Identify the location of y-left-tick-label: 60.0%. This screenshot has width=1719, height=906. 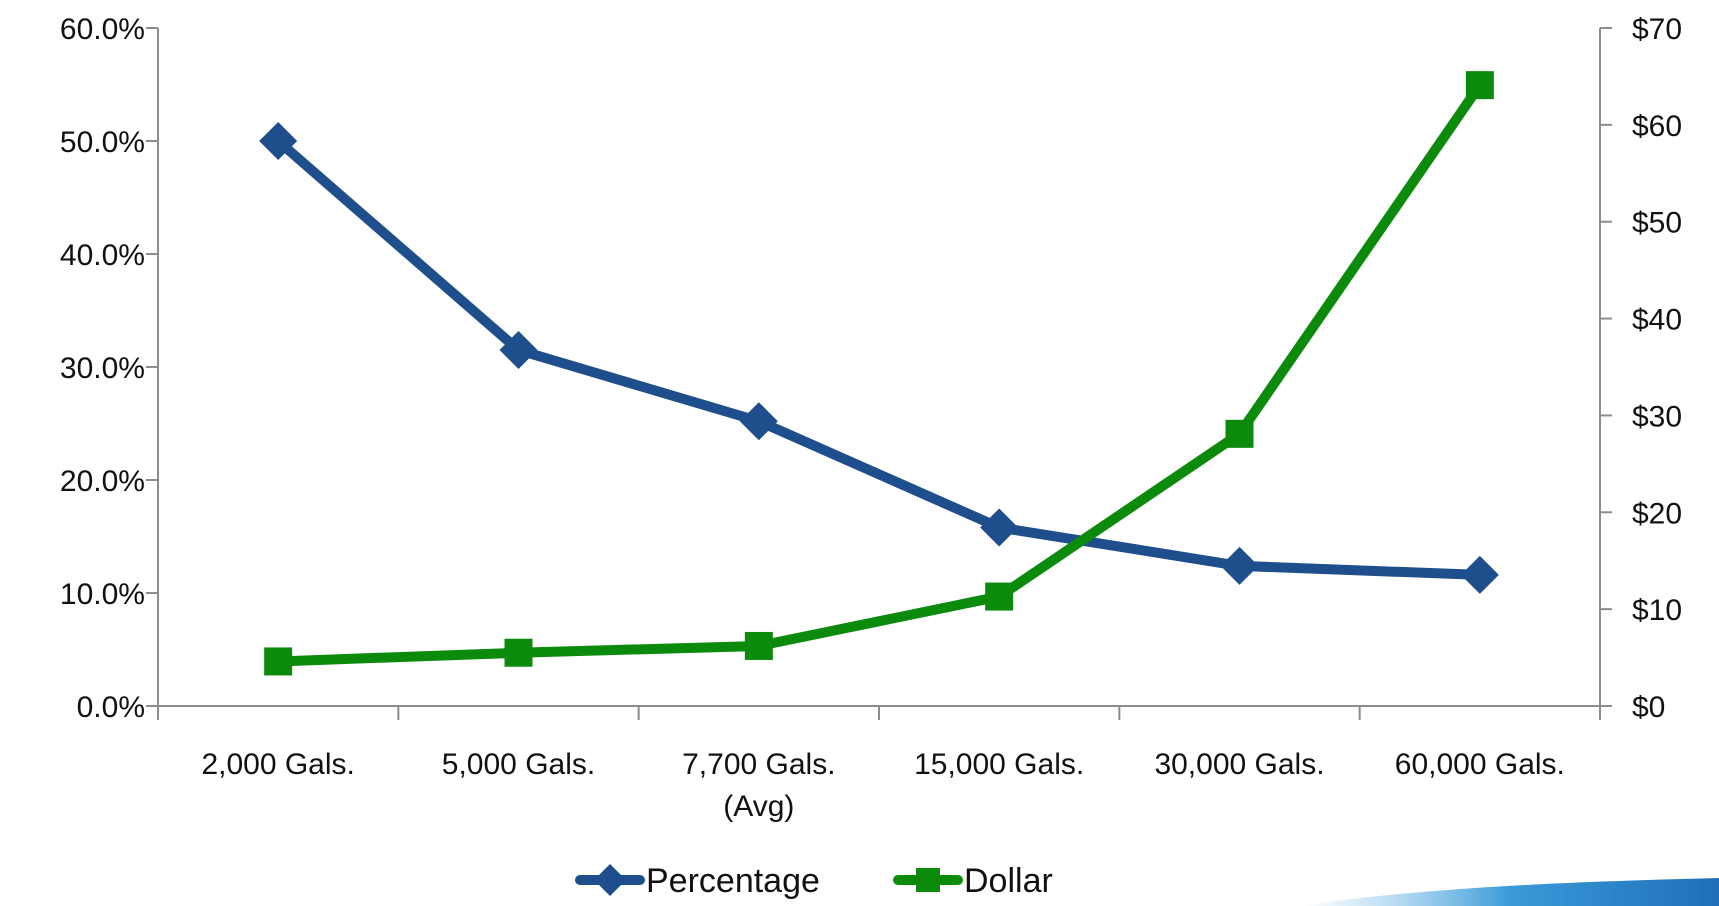
(102, 29).